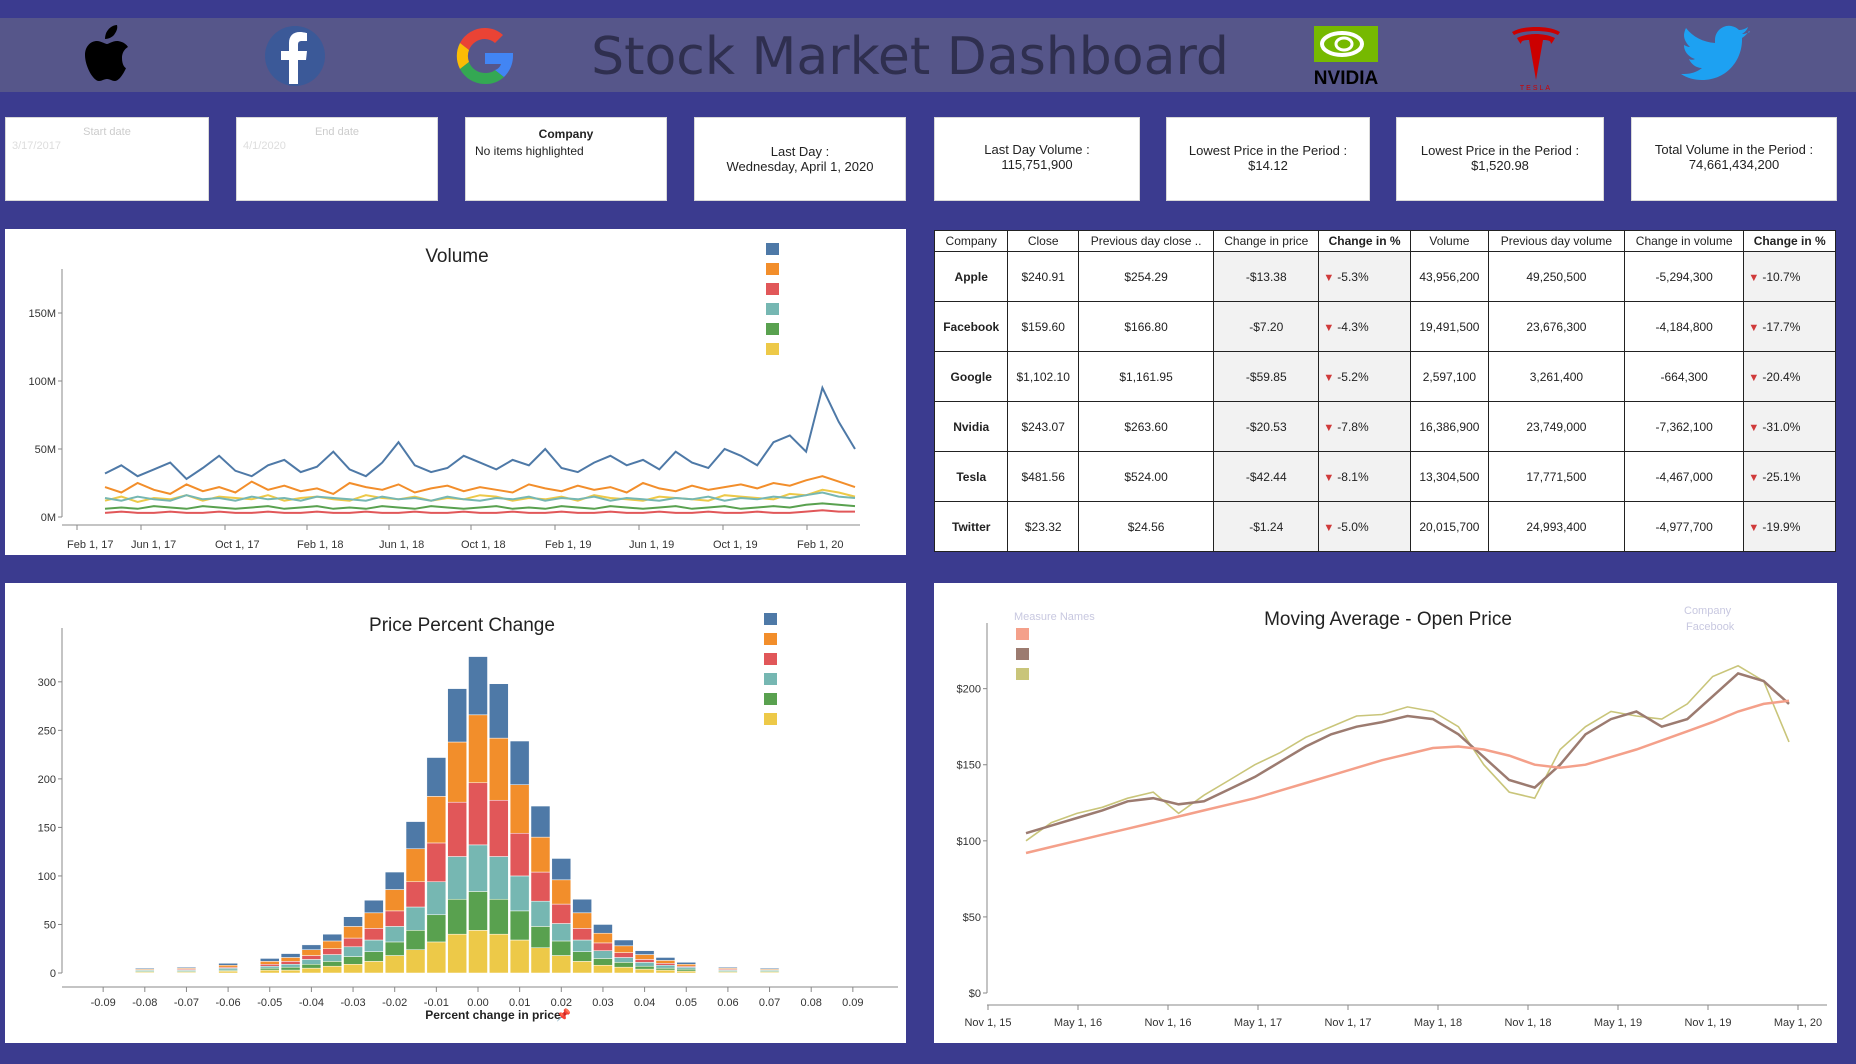  I want to click on table-cell: 17,771,500, so click(1556, 476).